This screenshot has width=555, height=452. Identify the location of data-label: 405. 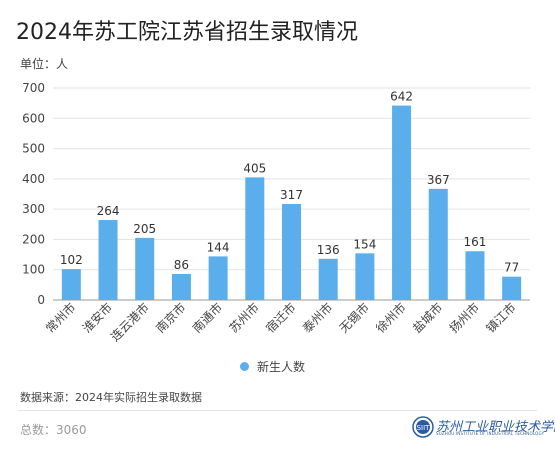
(254, 168).